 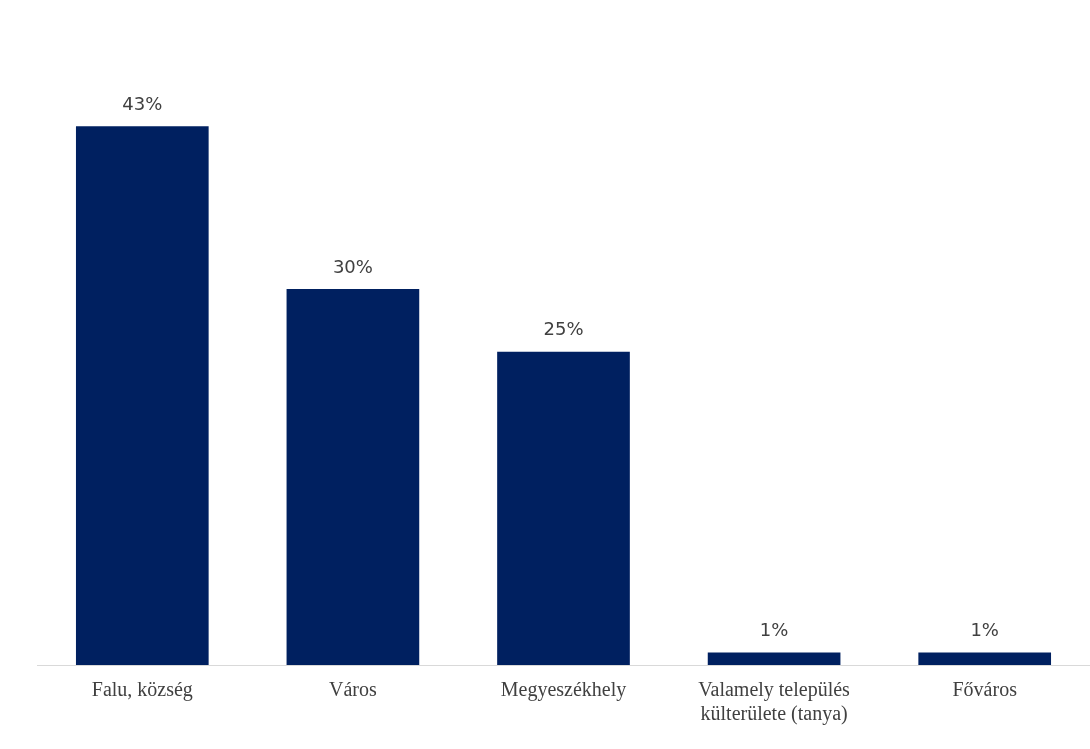 I want to click on data-label: 25%, so click(x=563, y=329).